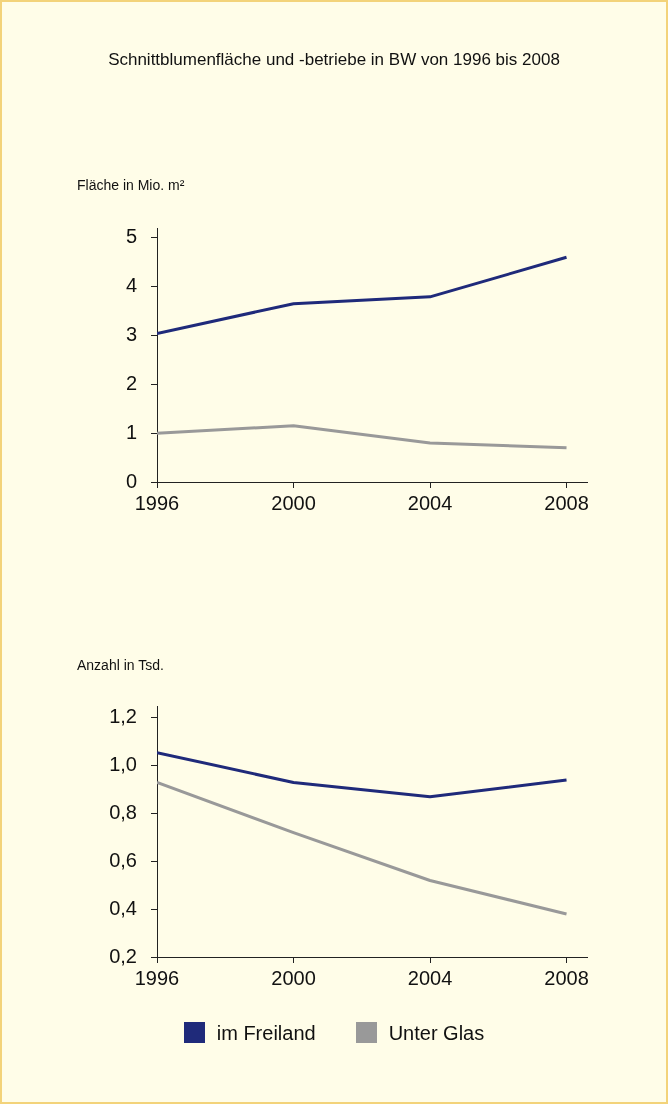 The width and height of the screenshot is (668, 1104). Describe the element at coordinates (131, 285) in the screenshot. I see `y-tick-label: 4` at that location.